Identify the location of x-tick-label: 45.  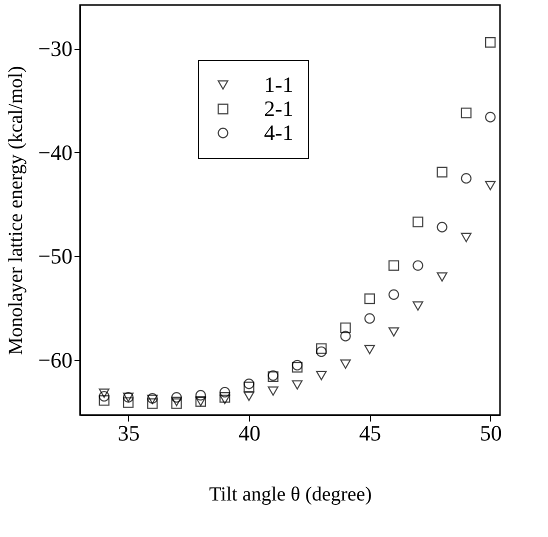
(370, 433).